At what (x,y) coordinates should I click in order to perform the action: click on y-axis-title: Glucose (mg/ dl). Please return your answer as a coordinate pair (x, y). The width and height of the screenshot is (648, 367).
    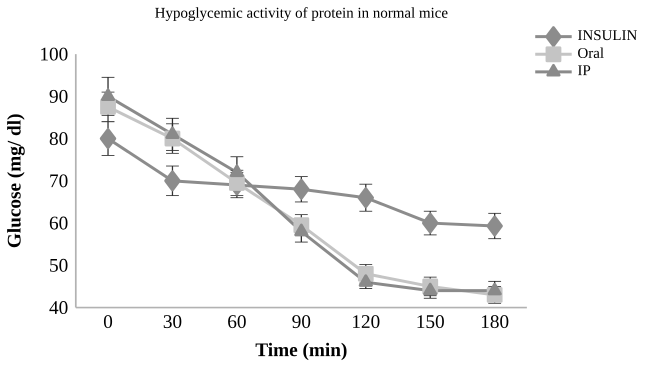
    Looking at the image, I should click on (16, 181).